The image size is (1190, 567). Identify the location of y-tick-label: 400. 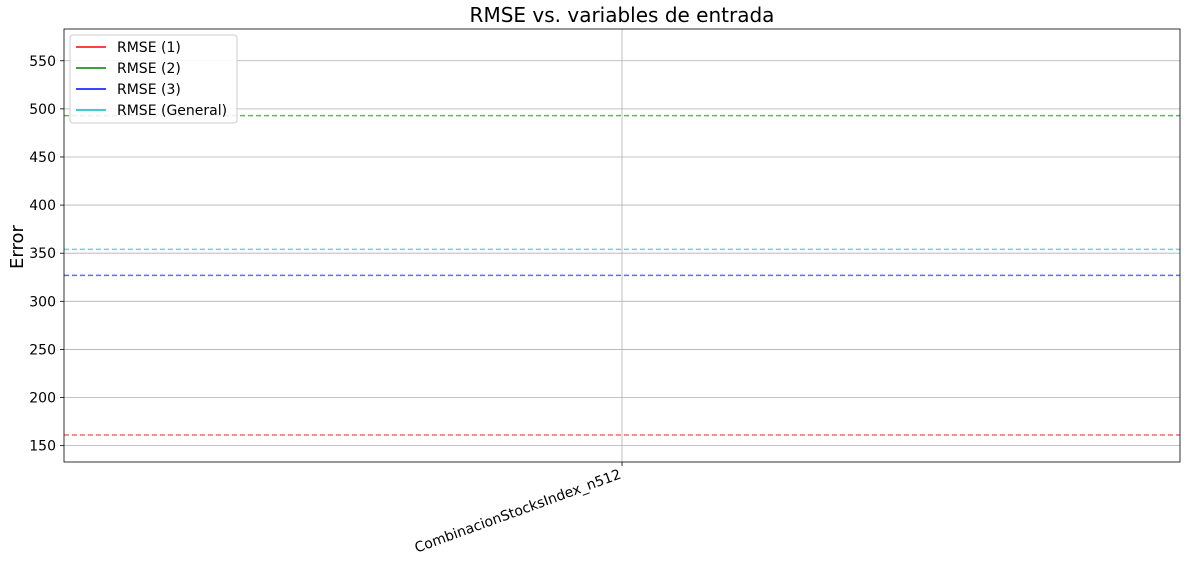
(42, 206).